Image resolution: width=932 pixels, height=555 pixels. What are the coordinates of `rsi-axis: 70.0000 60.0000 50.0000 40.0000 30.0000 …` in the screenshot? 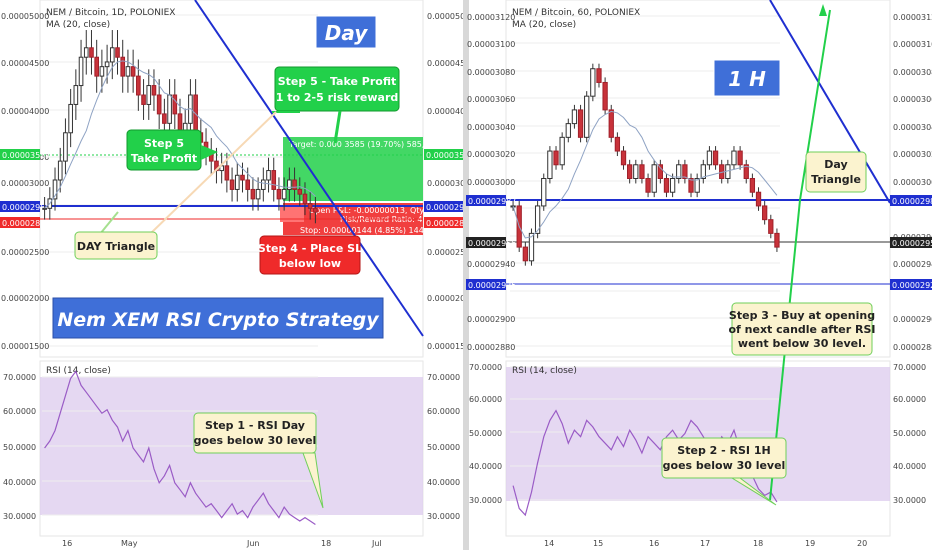 It's located at (697, 434).